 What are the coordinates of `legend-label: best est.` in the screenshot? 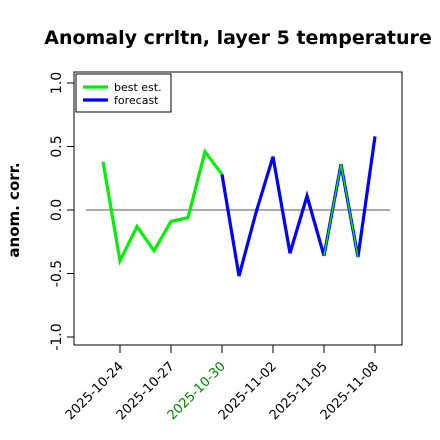 It's located at (138, 87).